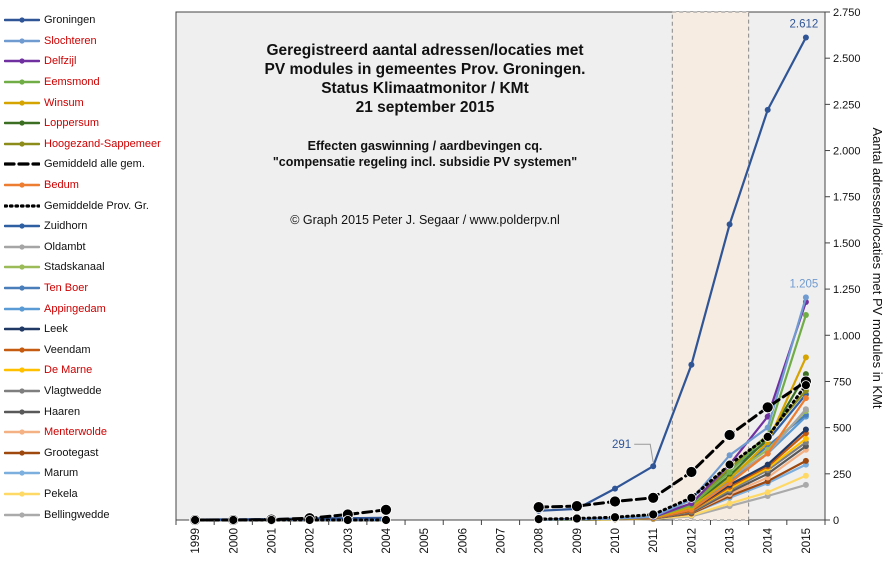  Describe the element at coordinates (64, 102) in the screenshot. I see `legend-label: Winsum` at that location.